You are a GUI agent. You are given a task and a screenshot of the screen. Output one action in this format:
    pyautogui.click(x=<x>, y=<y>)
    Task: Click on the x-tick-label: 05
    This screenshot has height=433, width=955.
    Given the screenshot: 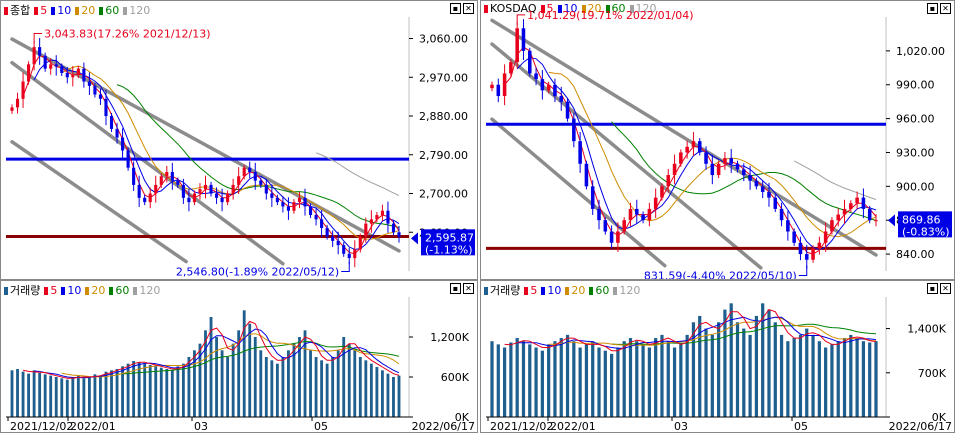 What is the action you would take?
    pyautogui.click(x=321, y=426)
    